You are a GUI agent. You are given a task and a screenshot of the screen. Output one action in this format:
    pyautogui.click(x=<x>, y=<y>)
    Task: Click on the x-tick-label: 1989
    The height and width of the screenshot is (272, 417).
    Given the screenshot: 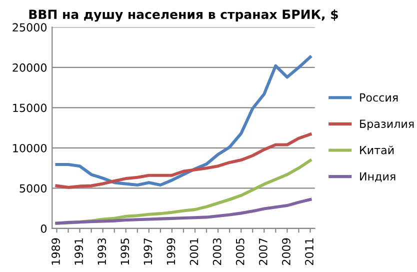 What is the action you would take?
    pyautogui.click(x=56, y=251)
    